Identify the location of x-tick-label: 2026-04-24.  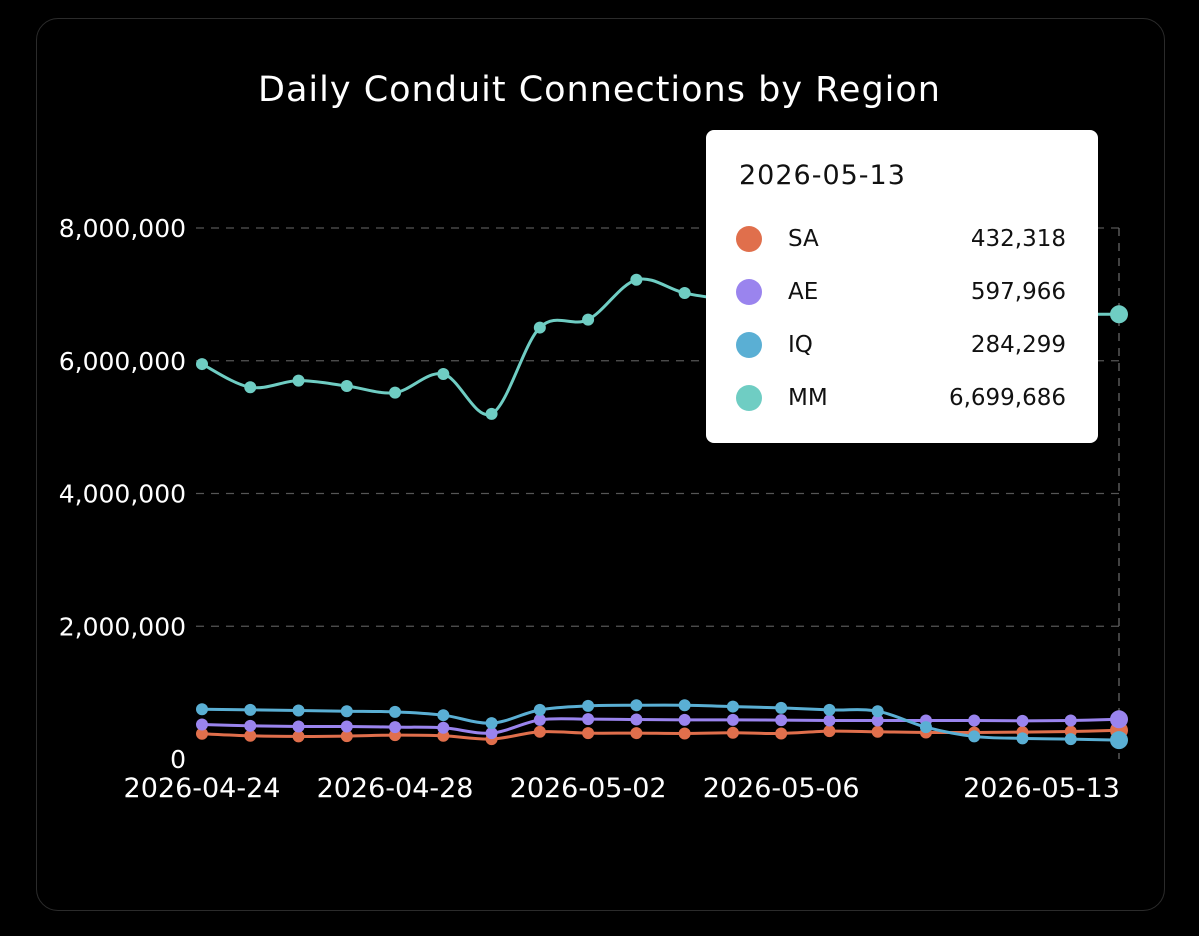
(202, 788).